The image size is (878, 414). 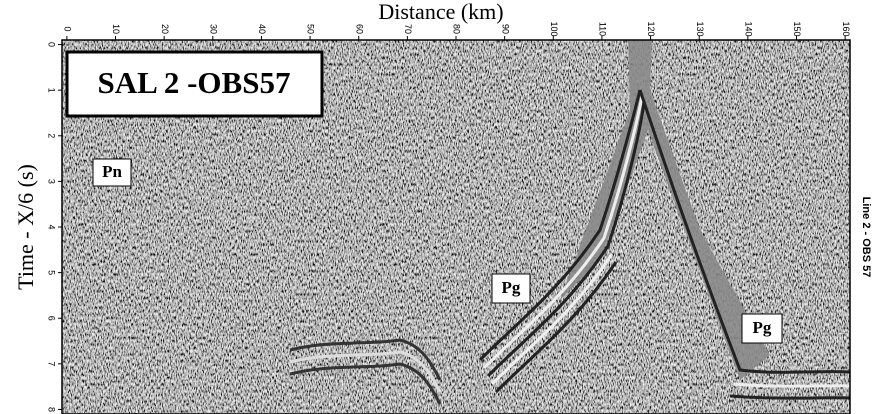 I want to click on x-tick-label: 20, so click(x=165, y=29).